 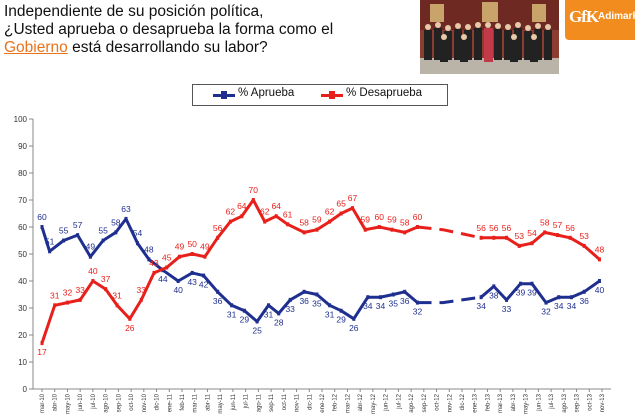 What do you see at coordinates (25, 389) in the screenshot?
I see `y-tick-label: 0` at bounding box center [25, 389].